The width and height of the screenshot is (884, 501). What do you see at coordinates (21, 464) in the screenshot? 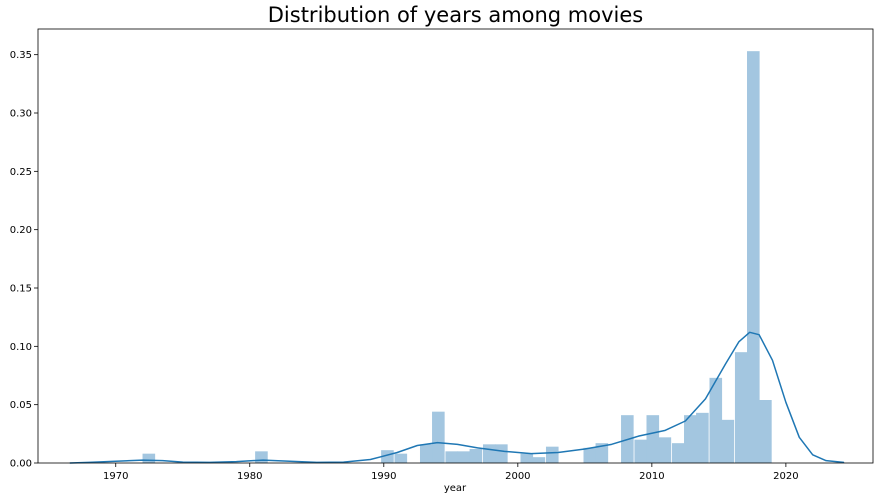
I see `y-tick-label-0: 0.00` at bounding box center [21, 464].